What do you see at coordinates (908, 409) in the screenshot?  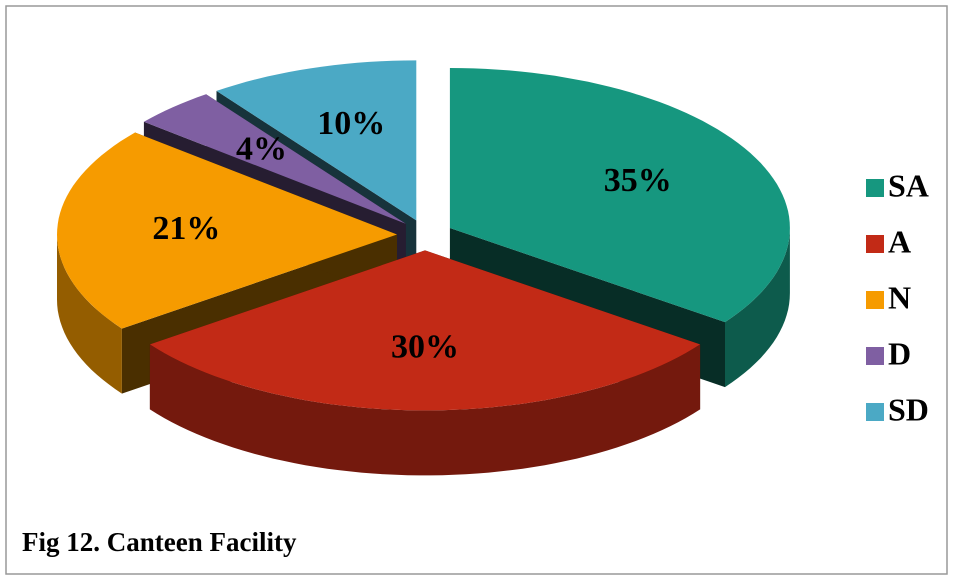 I see `legend-label: SD` at bounding box center [908, 409].